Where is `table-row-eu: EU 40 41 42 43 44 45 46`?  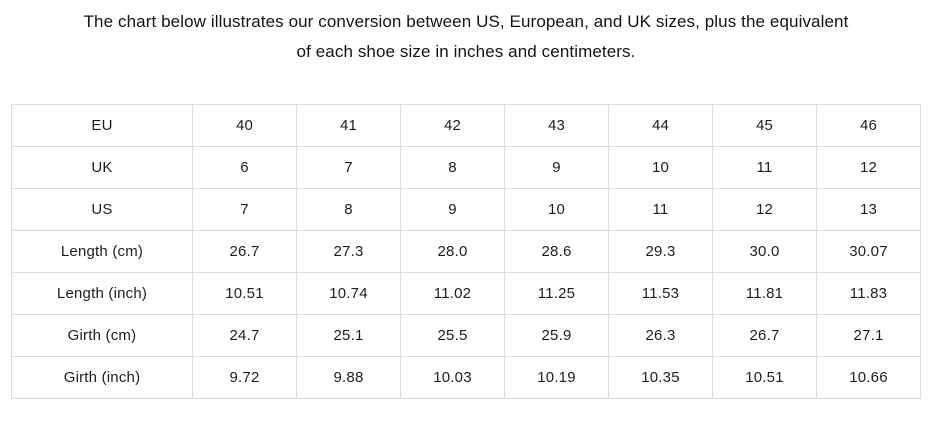 table-row-eu: EU 40 41 42 43 44 45 46 is located at coordinates (466, 125).